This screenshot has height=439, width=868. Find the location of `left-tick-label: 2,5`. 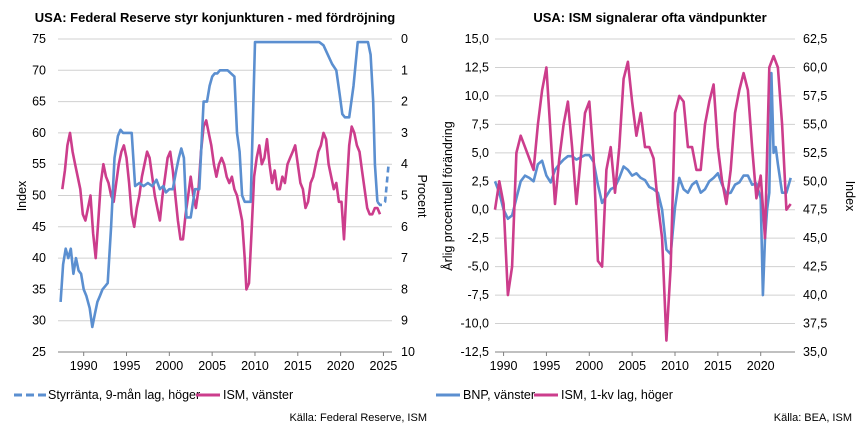

left-tick-label: 2,5 is located at coordinates (480, 181).